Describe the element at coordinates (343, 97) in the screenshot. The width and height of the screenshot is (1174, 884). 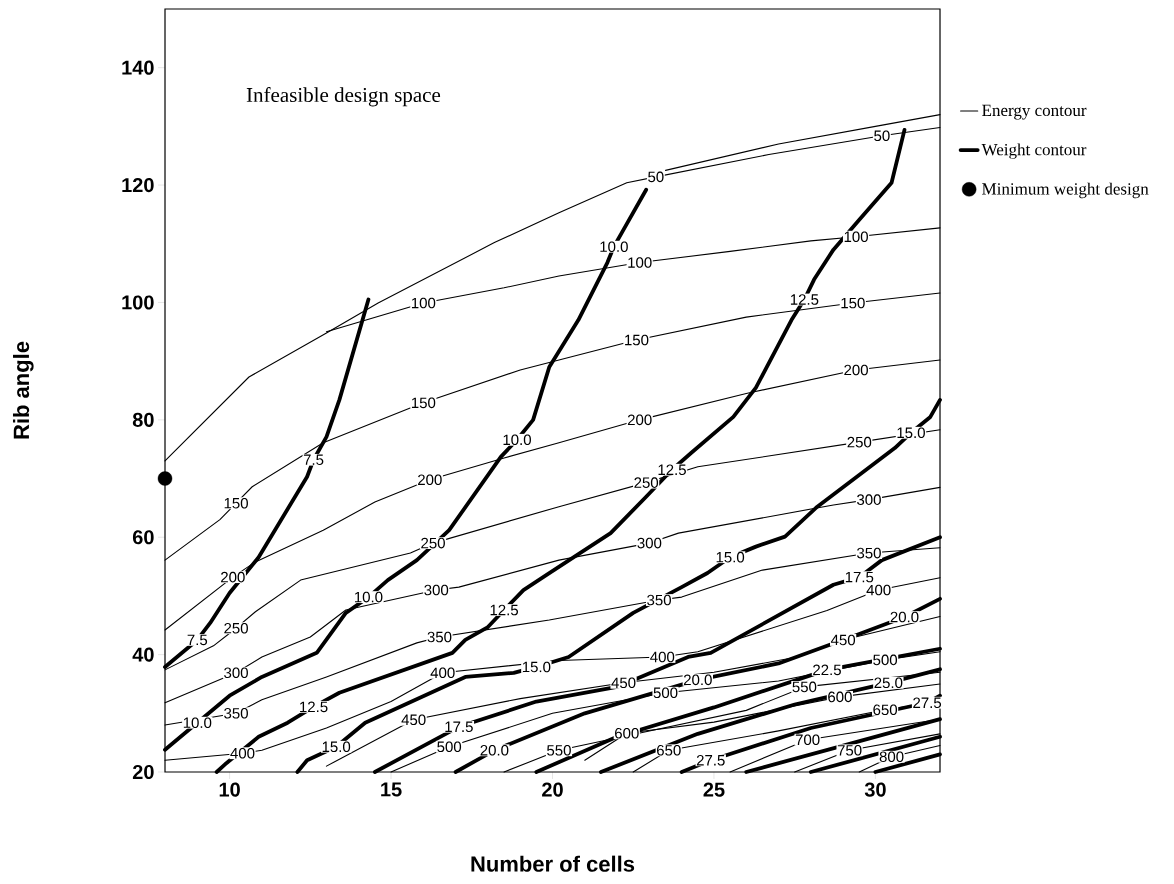
I see `annotation: Infeasible design space` at that location.